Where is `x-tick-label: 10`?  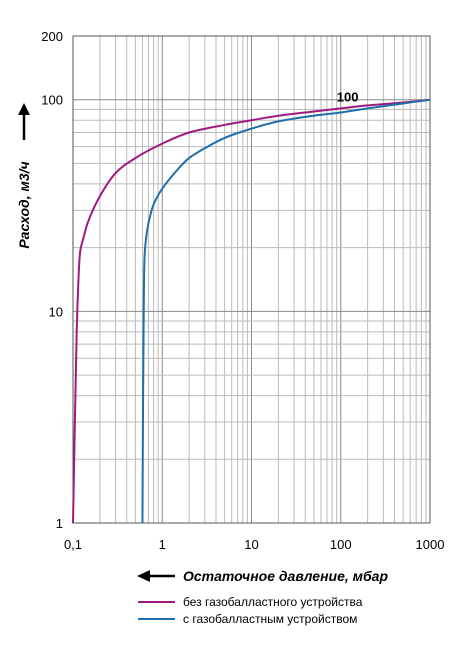 x-tick-label: 10 is located at coordinates (251, 544).